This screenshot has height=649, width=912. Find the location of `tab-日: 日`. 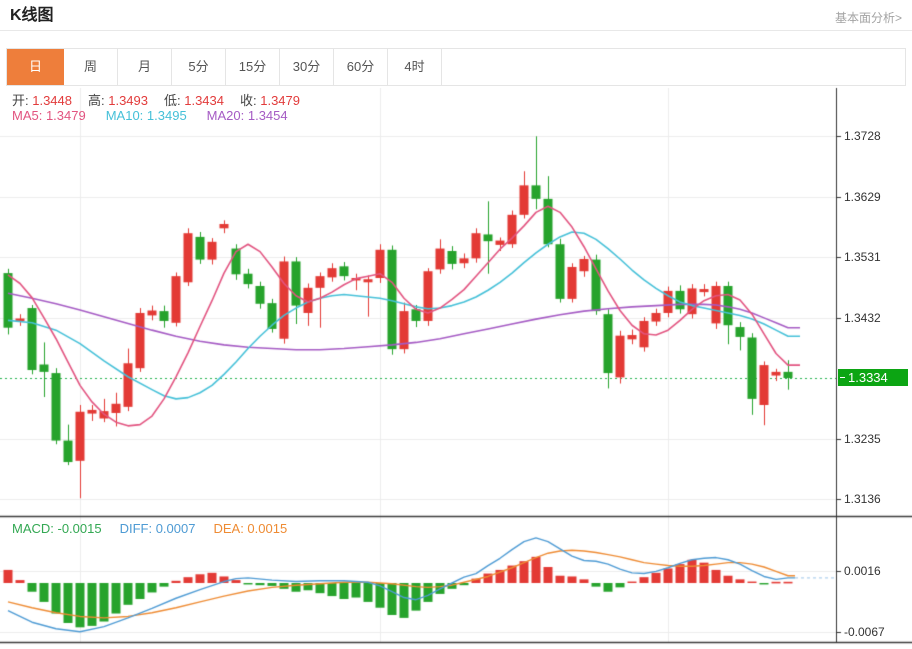

tab-日: 日 is located at coordinates (35, 67).